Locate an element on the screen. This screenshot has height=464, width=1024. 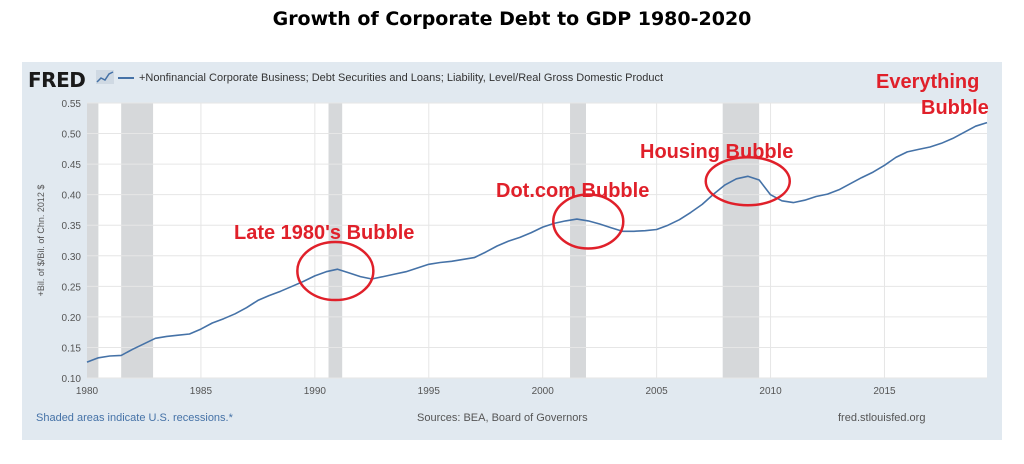
annotation-circle-housing is located at coordinates (748, 181).